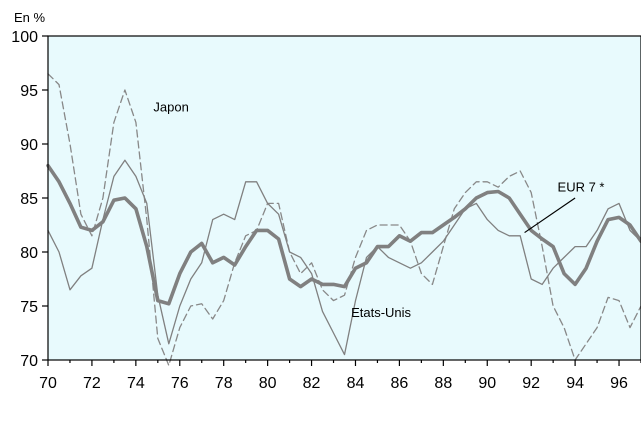 This screenshot has width=641, height=424. Describe the element at coordinates (443, 383) in the screenshot. I see `x-tick-label: 88` at that location.